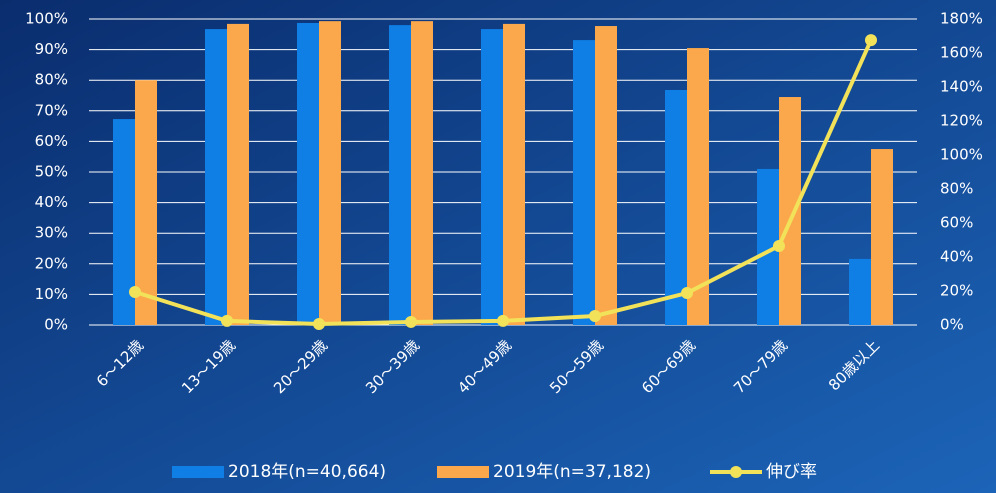  What do you see at coordinates (51, 294) in the screenshot?
I see `y-tick-label: 10%` at bounding box center [51, 294].